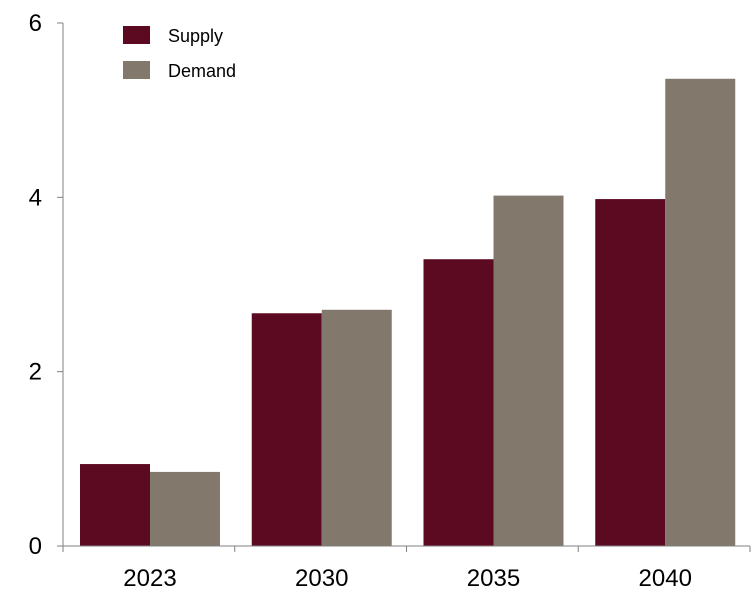 This screenshot has height=590, width=755. What do you see at coordinates (149, 577) in the screenshot?
I see `x-tick-label: 2023` at bounding box center [149, 577].